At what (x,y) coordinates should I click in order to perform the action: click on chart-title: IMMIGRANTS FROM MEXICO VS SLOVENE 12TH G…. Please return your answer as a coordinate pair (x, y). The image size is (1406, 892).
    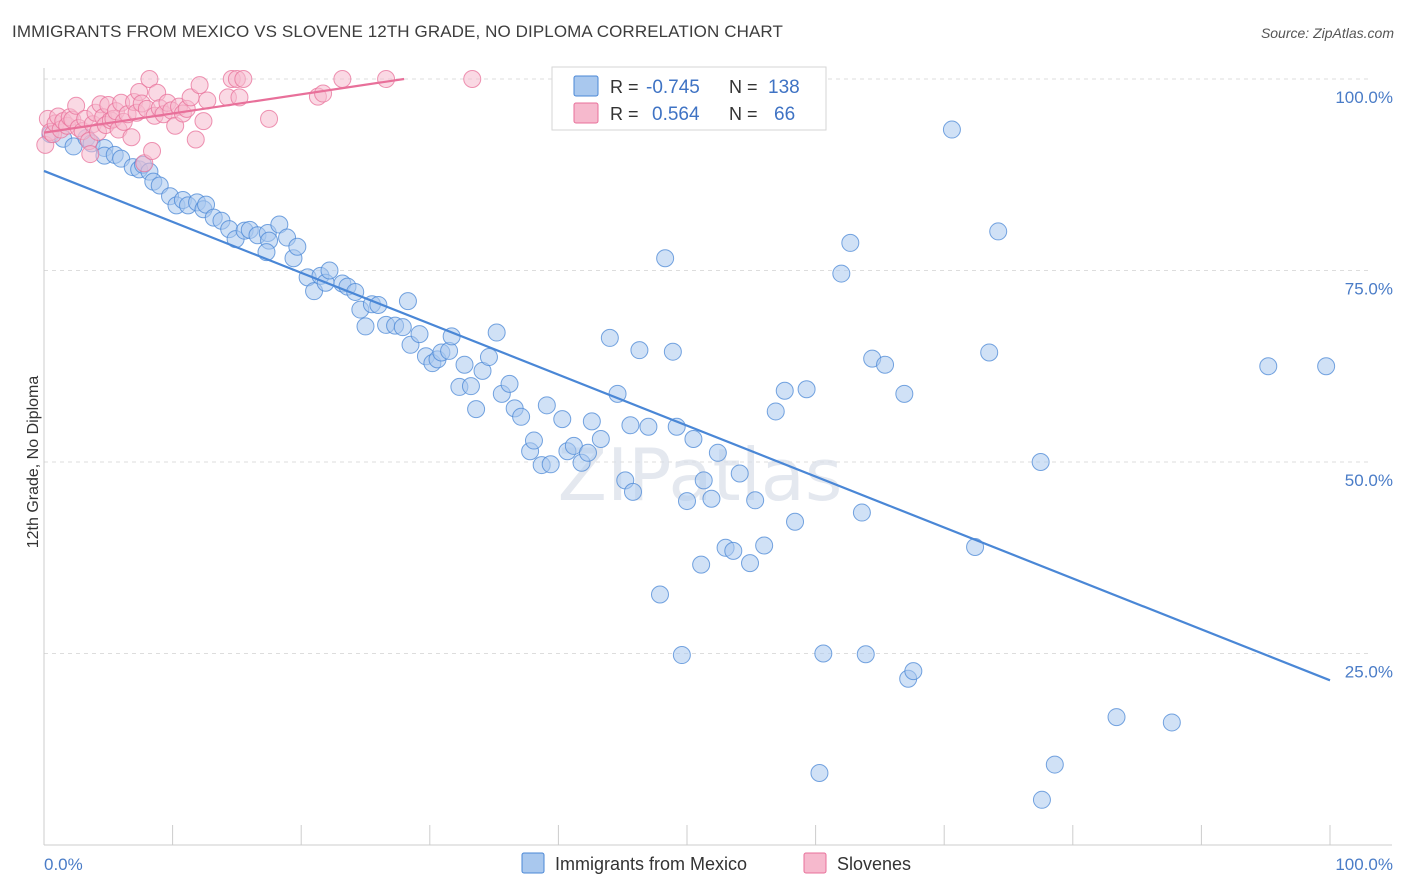
    Looking at the image, I should click on (397, 31).